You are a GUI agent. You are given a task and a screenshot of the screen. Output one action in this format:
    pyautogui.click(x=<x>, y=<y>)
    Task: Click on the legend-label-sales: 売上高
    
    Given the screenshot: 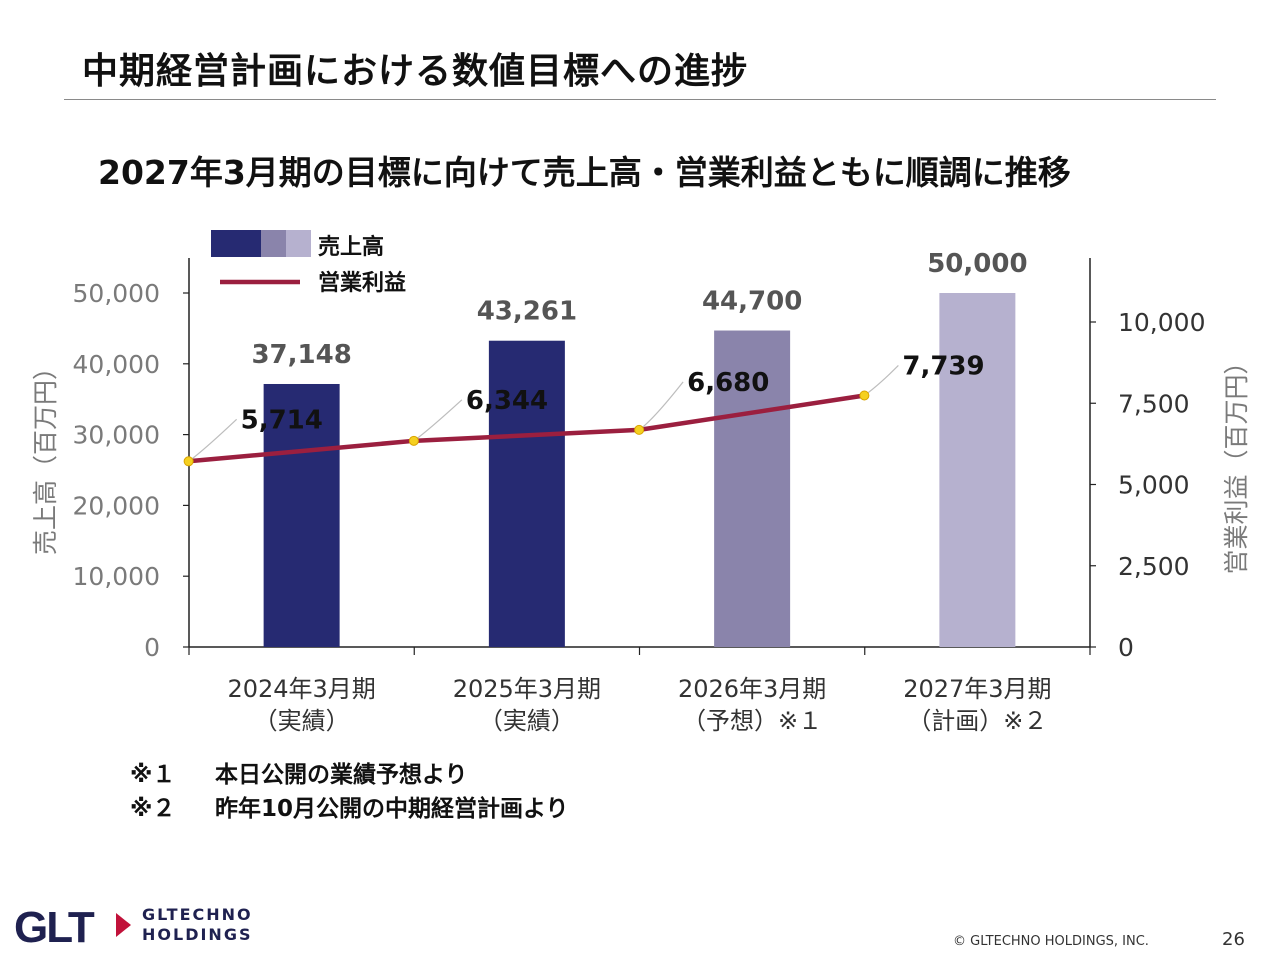 What is the action you would take?
    pyautogui.click(x=351, y=247)
    